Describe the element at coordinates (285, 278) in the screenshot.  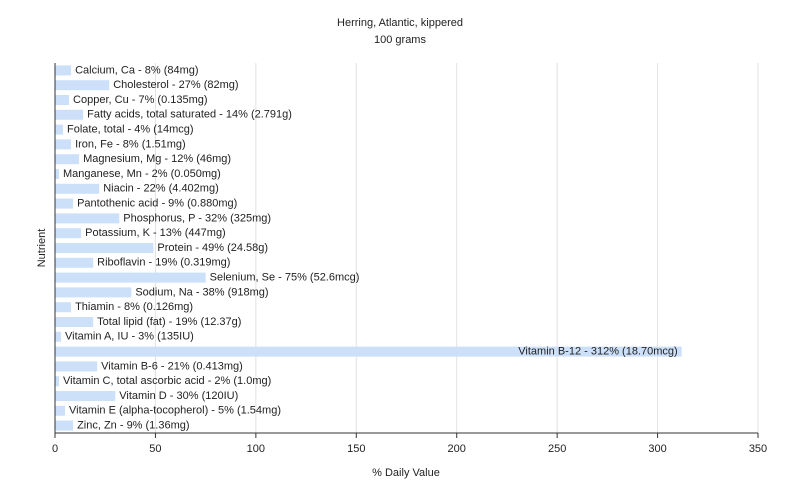
I see `bar-label: Selenium, Se - 75% (52.6mcg)` at that location.